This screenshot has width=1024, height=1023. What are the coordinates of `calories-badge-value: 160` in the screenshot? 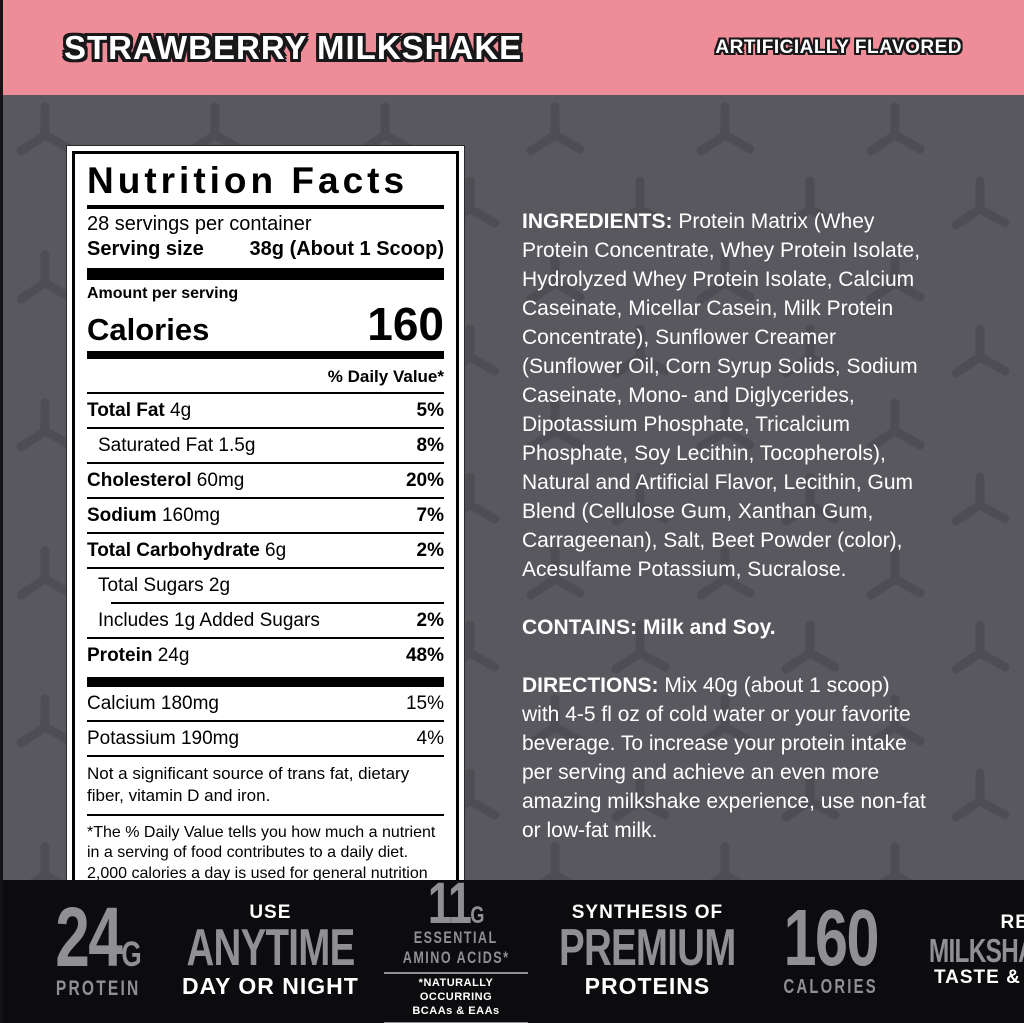 It's located at (831, 937).